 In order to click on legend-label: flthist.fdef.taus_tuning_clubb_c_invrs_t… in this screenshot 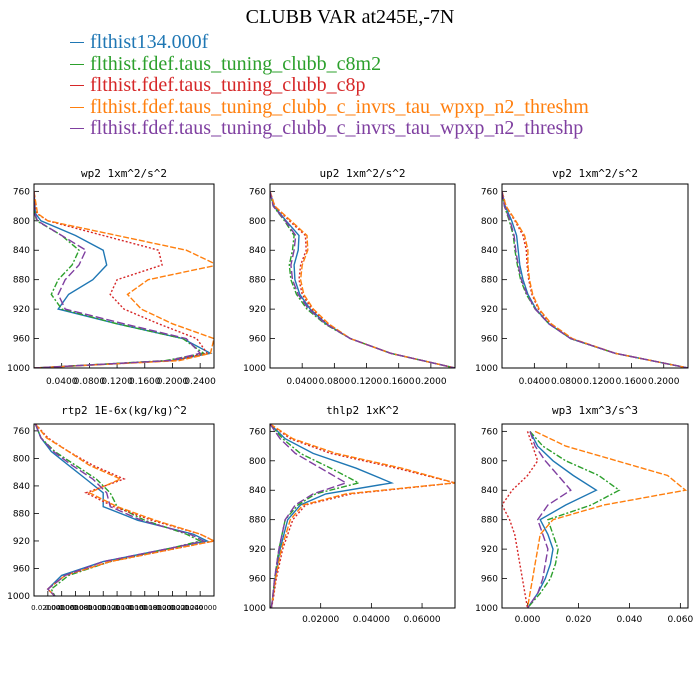, I will do `click(337, 128)`.